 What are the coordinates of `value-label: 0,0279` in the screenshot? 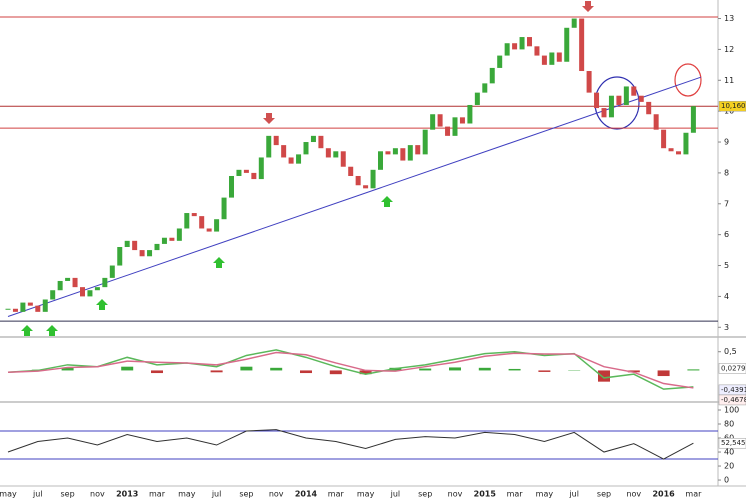 It's located at (733, 368).